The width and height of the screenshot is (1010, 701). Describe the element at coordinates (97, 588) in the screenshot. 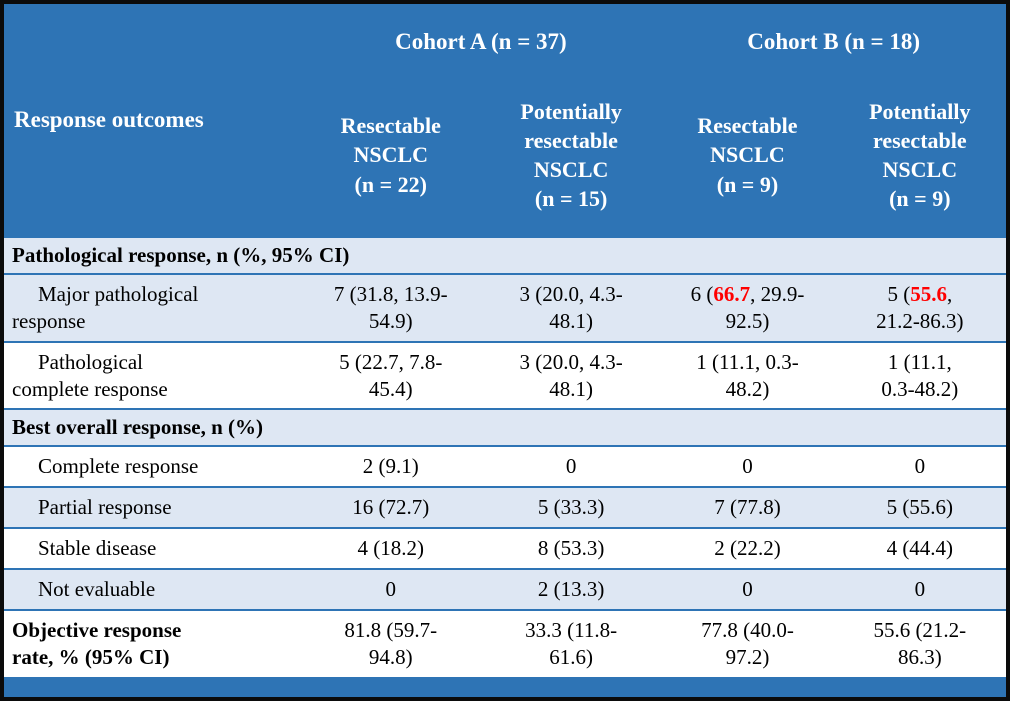

I see `row-label: Not evaluable` at that location.